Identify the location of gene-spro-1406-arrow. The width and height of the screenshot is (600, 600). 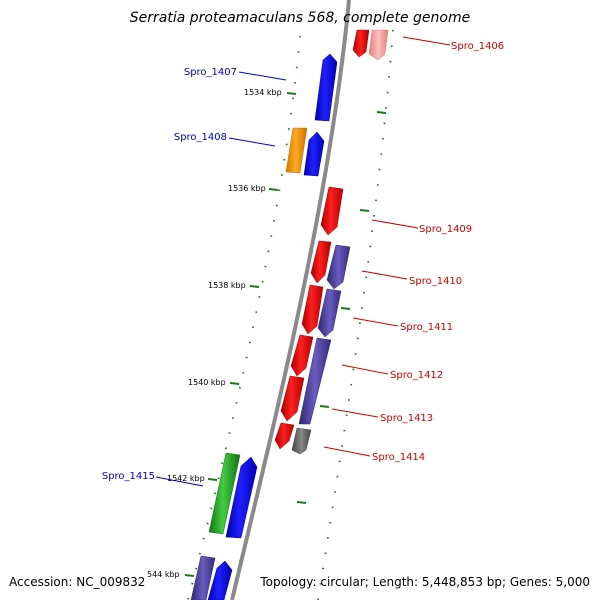
(361, 43).